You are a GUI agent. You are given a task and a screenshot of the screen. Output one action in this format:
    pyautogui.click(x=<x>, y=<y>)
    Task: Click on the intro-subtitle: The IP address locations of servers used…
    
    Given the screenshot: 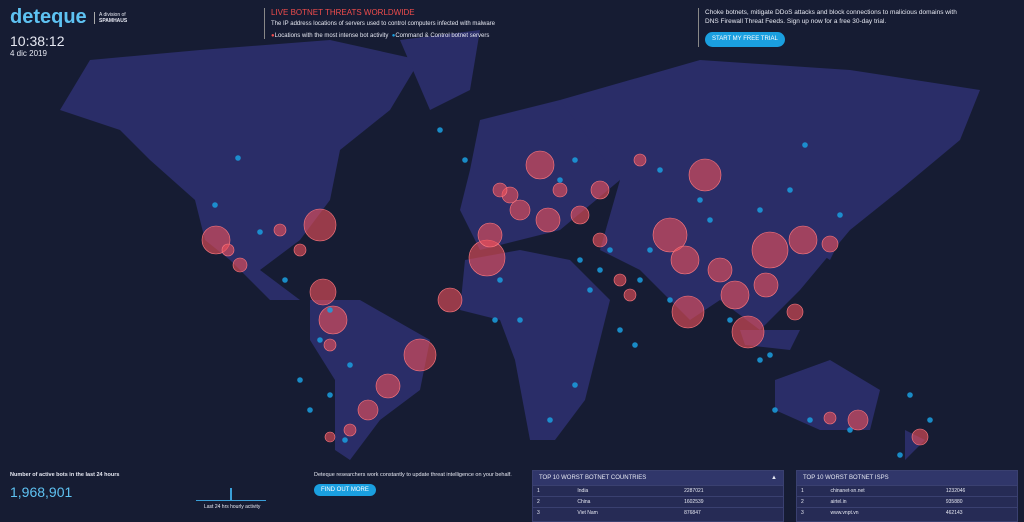 What is the action you would take?
    pyautogui.click(x=383, y=24)
    